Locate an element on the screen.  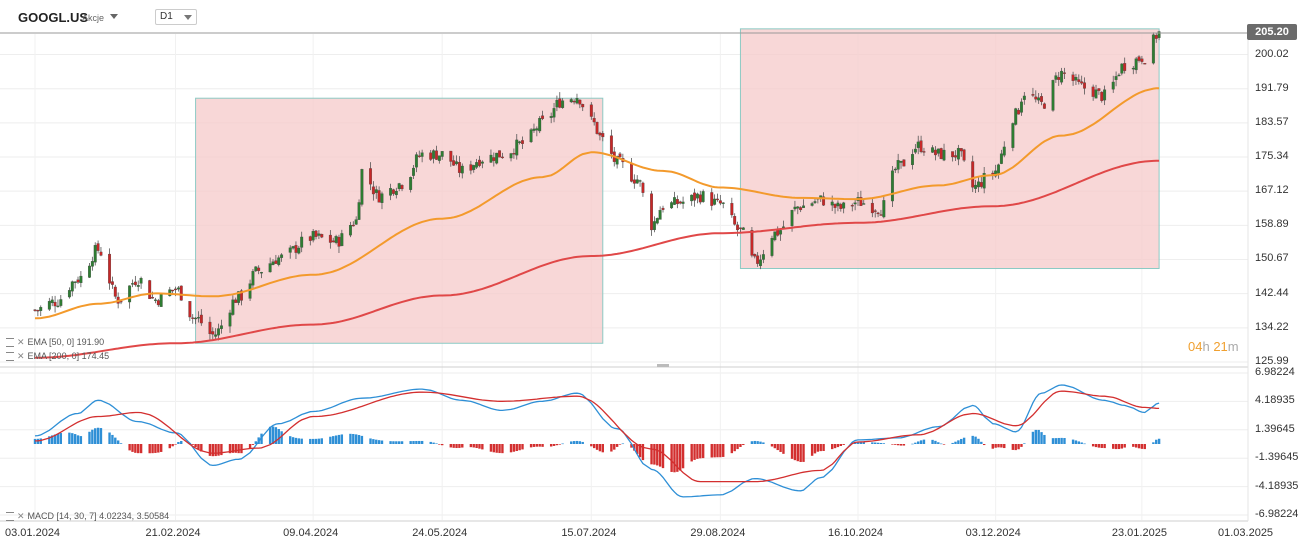
macd-y-tick-label: 4.18935 is located at coordinates (1275, 400).